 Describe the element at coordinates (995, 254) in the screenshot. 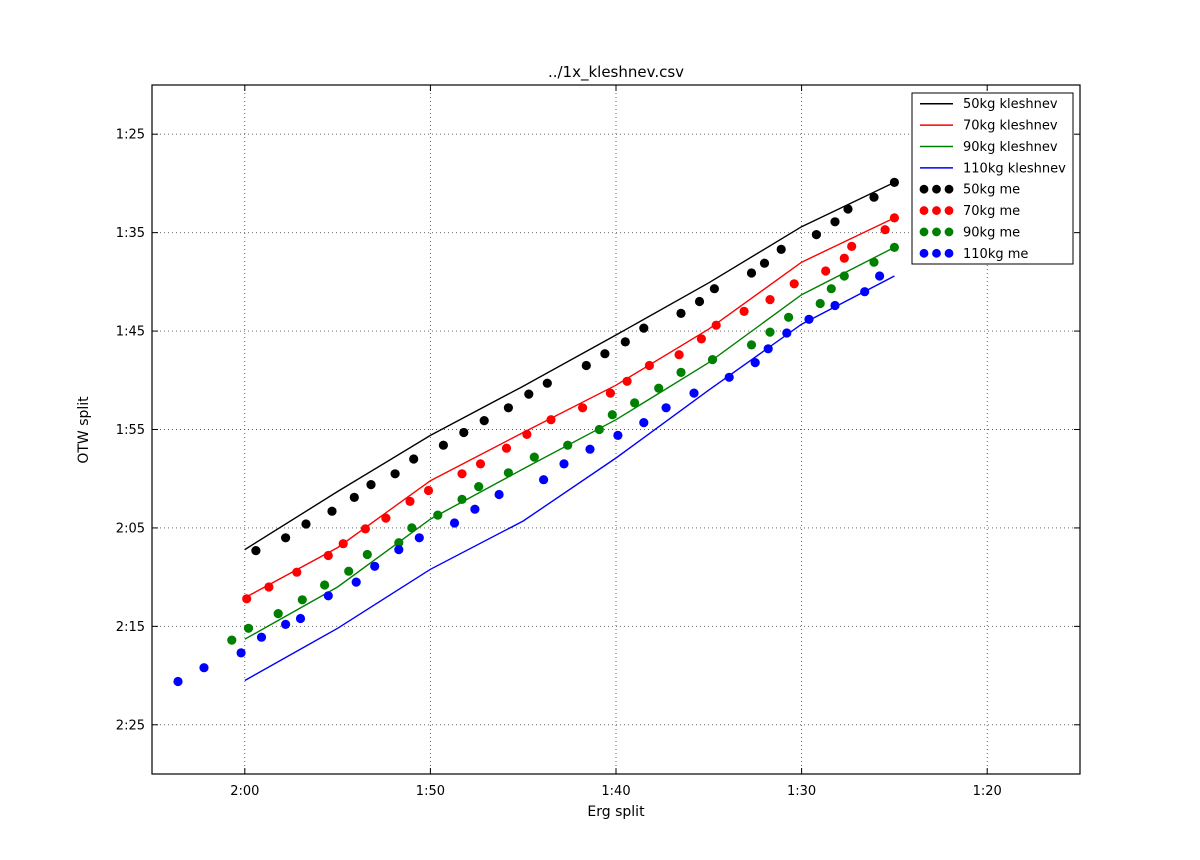

I see `legend-label: 110kg me` at that location.